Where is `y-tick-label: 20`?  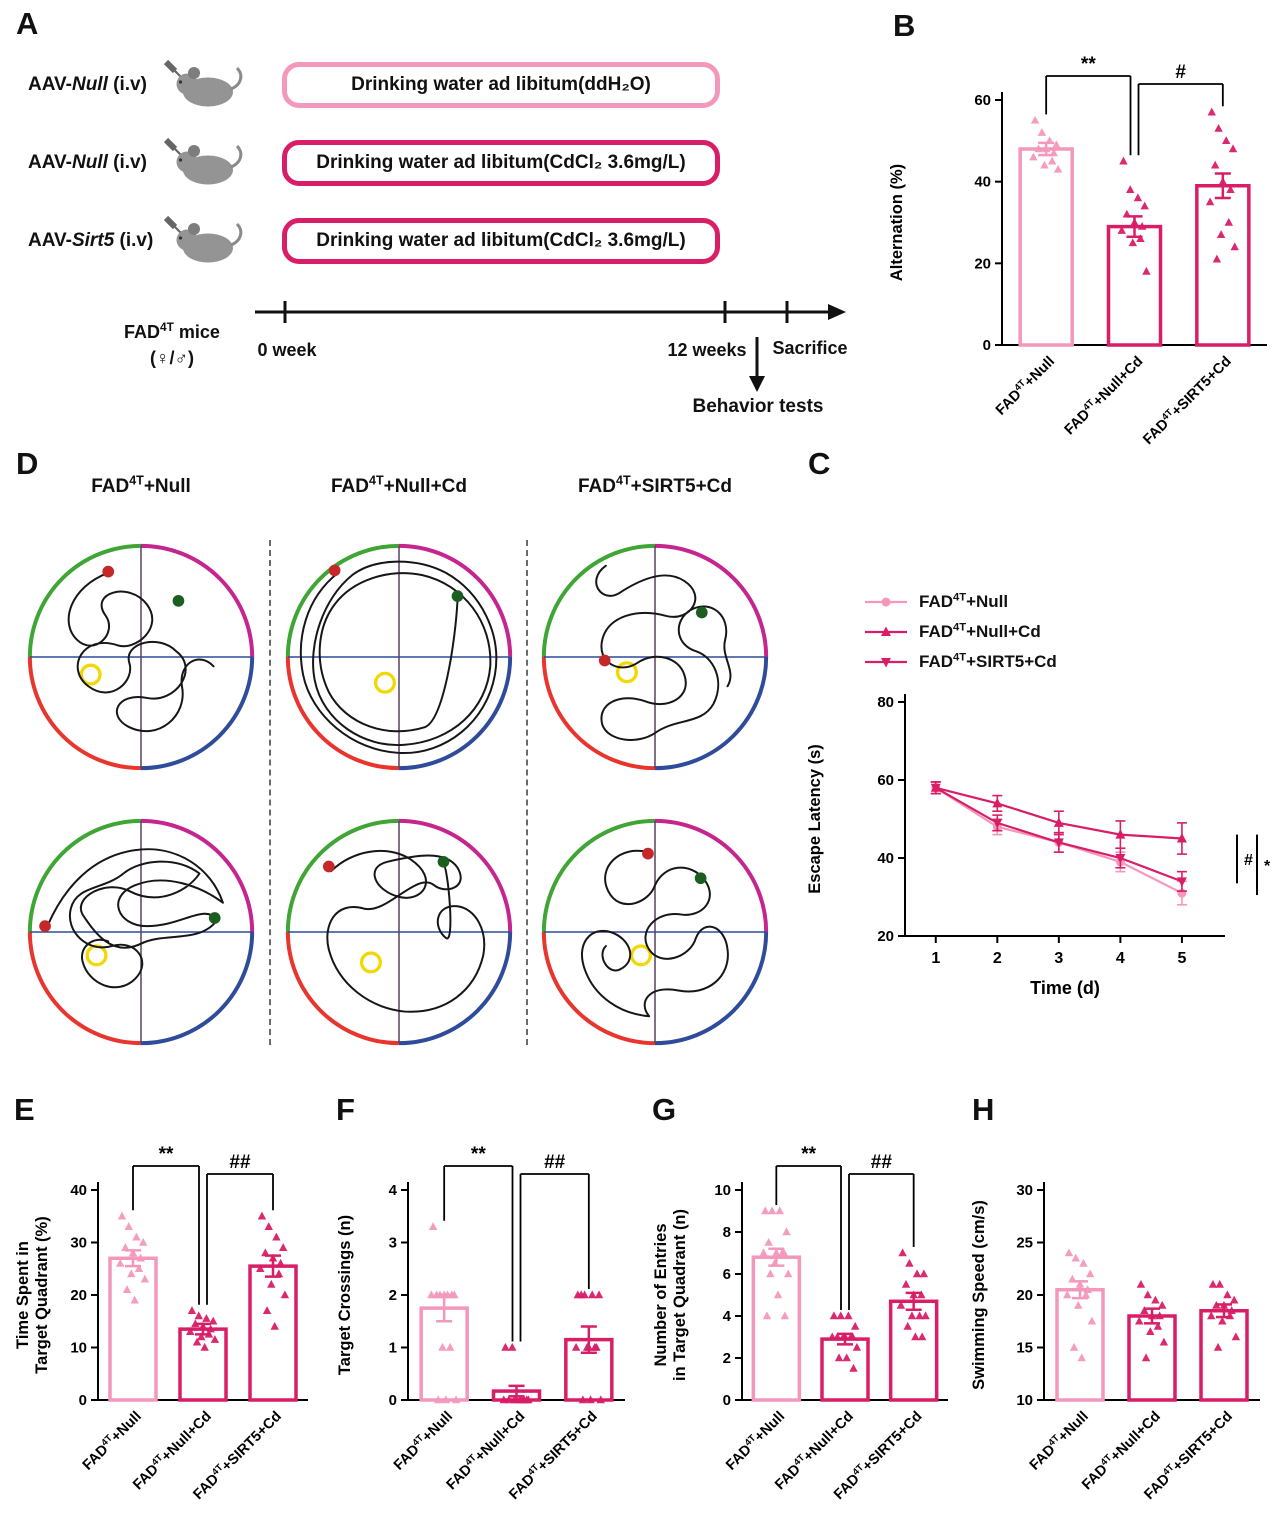 y-tick-label: 20 is located at coordinates (1024, 1295).